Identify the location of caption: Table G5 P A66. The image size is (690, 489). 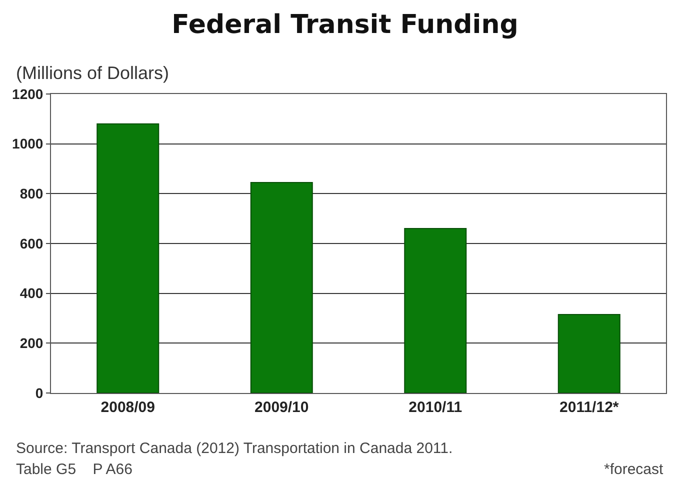
(74, 469).